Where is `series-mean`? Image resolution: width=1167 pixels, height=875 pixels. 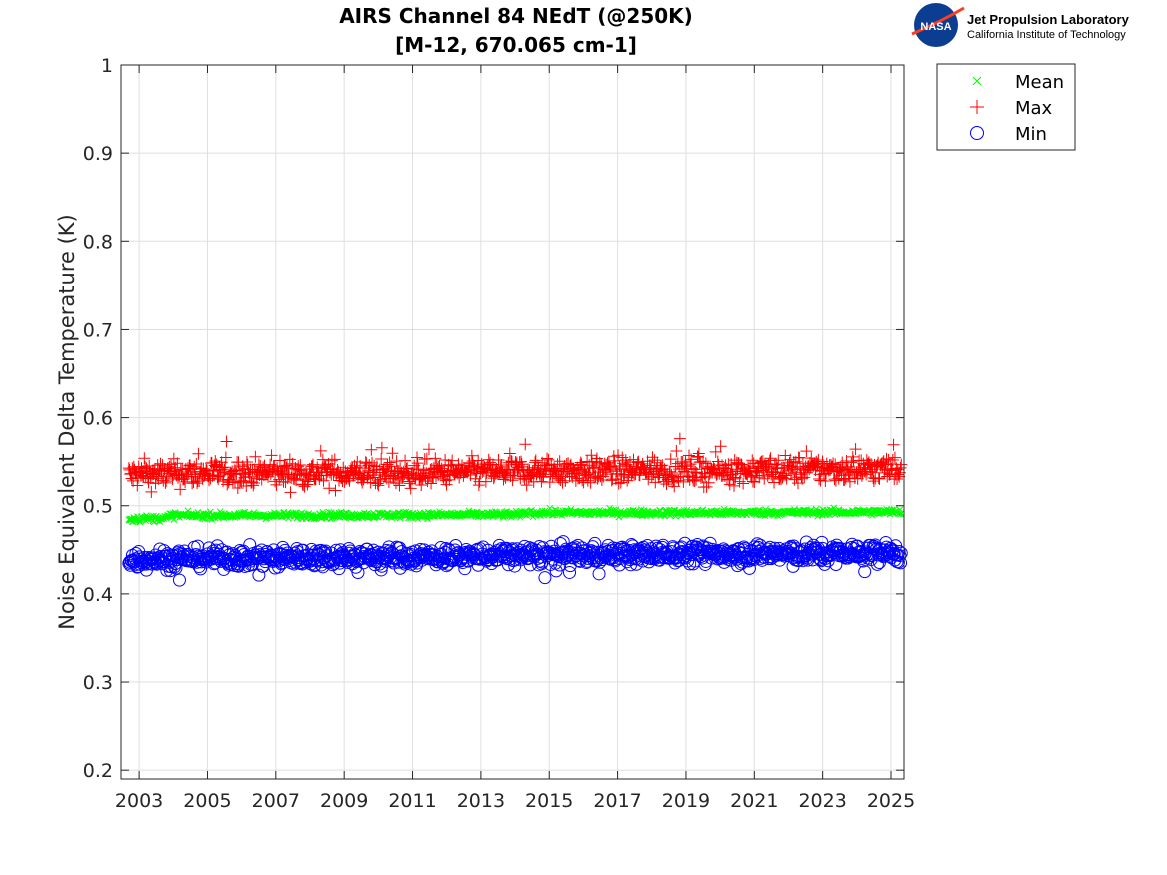
series-mean is located at coordinates (515, 515).